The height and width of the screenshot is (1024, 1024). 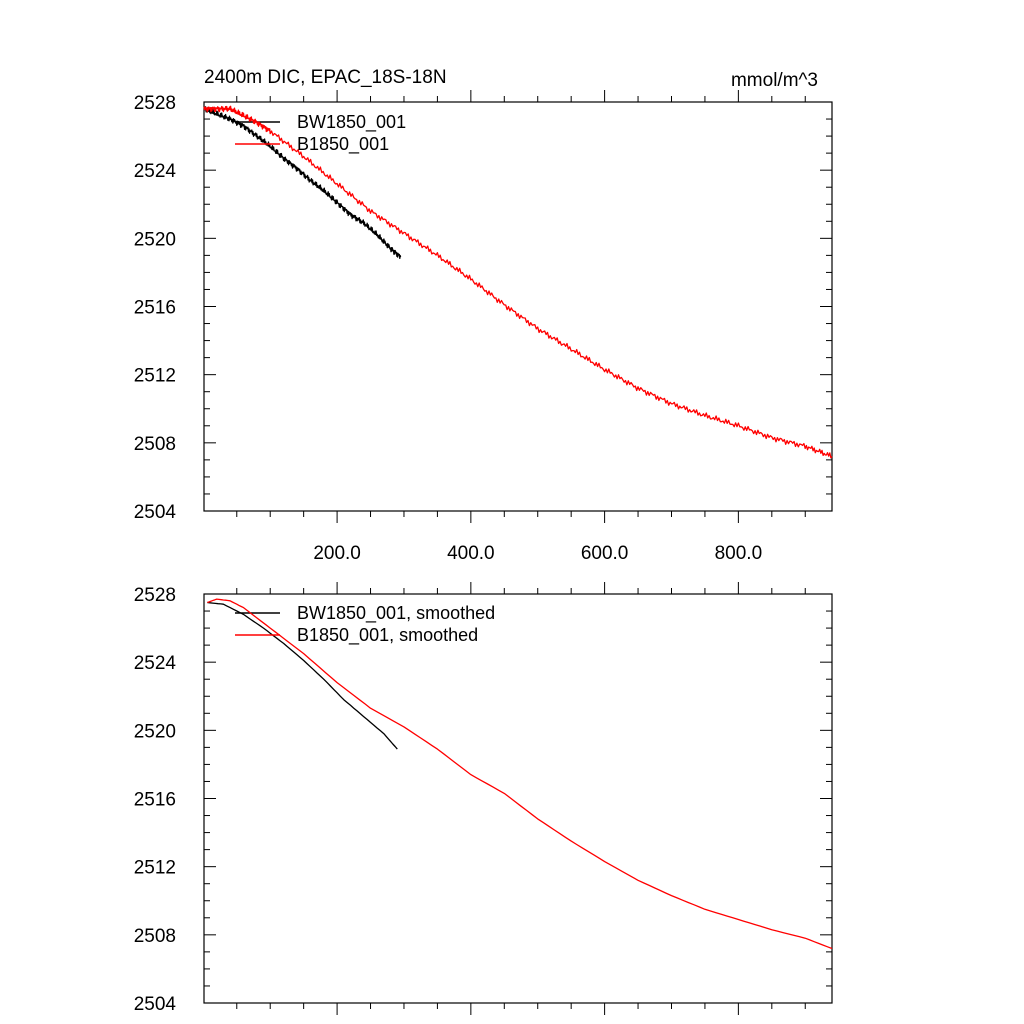 I want to click on panel2-y-tick-label: 2520, so click(x=155, y=731).